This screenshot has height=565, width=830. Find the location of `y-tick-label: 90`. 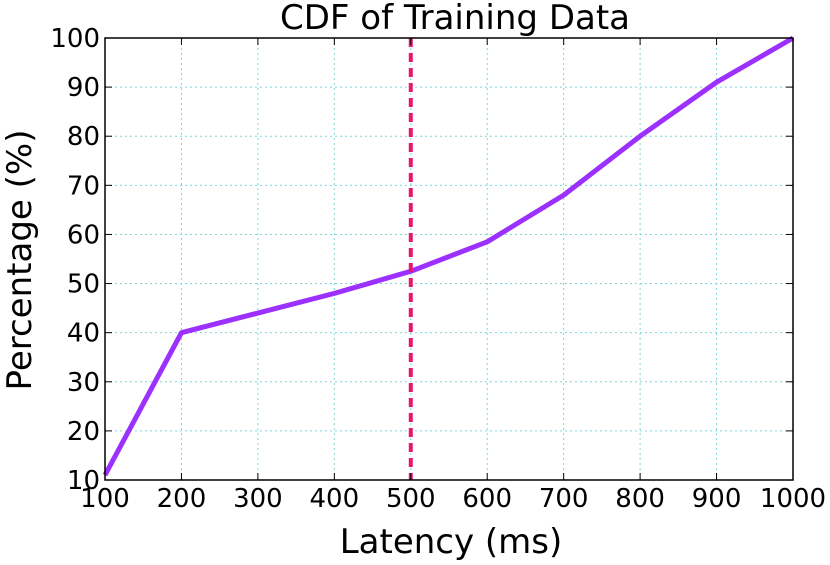

y-tick-label: 90 is located at coordinates (83, 88).